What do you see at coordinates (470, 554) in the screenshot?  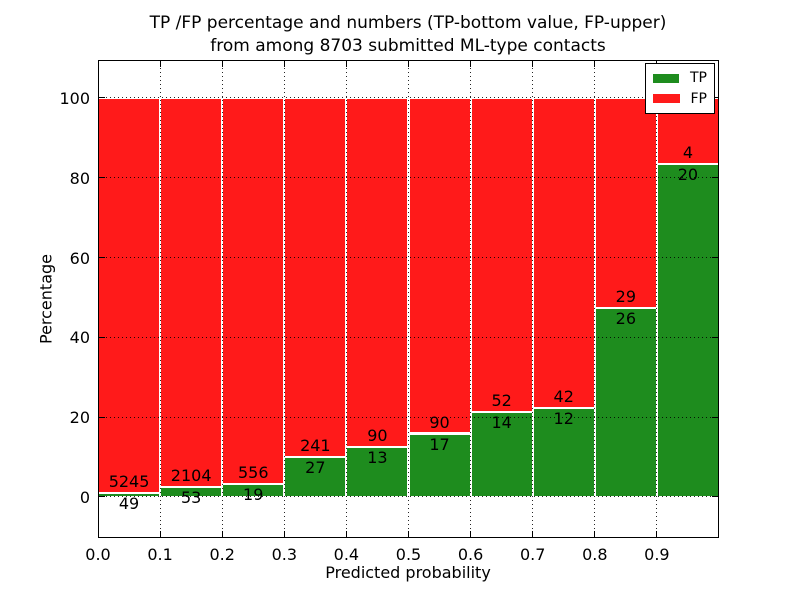 I see `x-tick-label: 0.6` at bounding box center [470, 554].